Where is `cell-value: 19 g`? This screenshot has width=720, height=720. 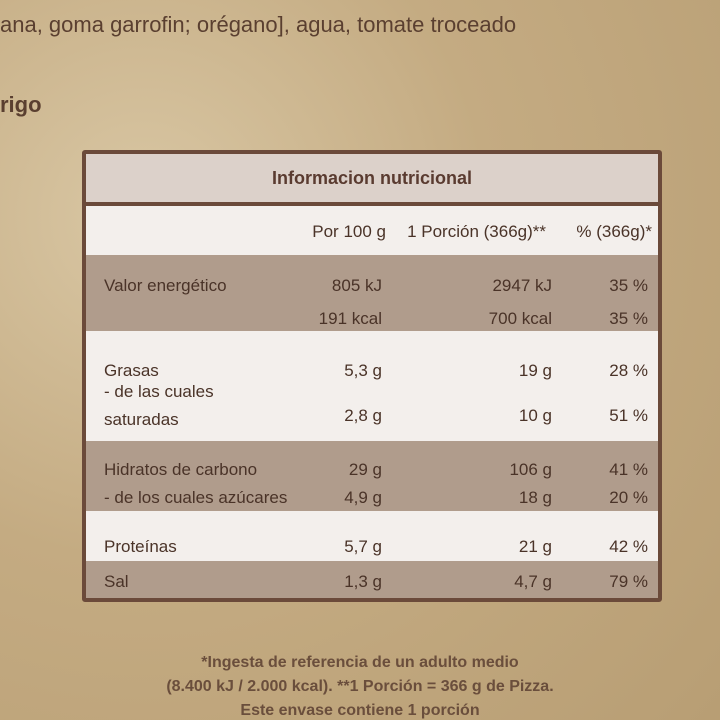
cell-value: 19 g is located at coordinates (535, 370).